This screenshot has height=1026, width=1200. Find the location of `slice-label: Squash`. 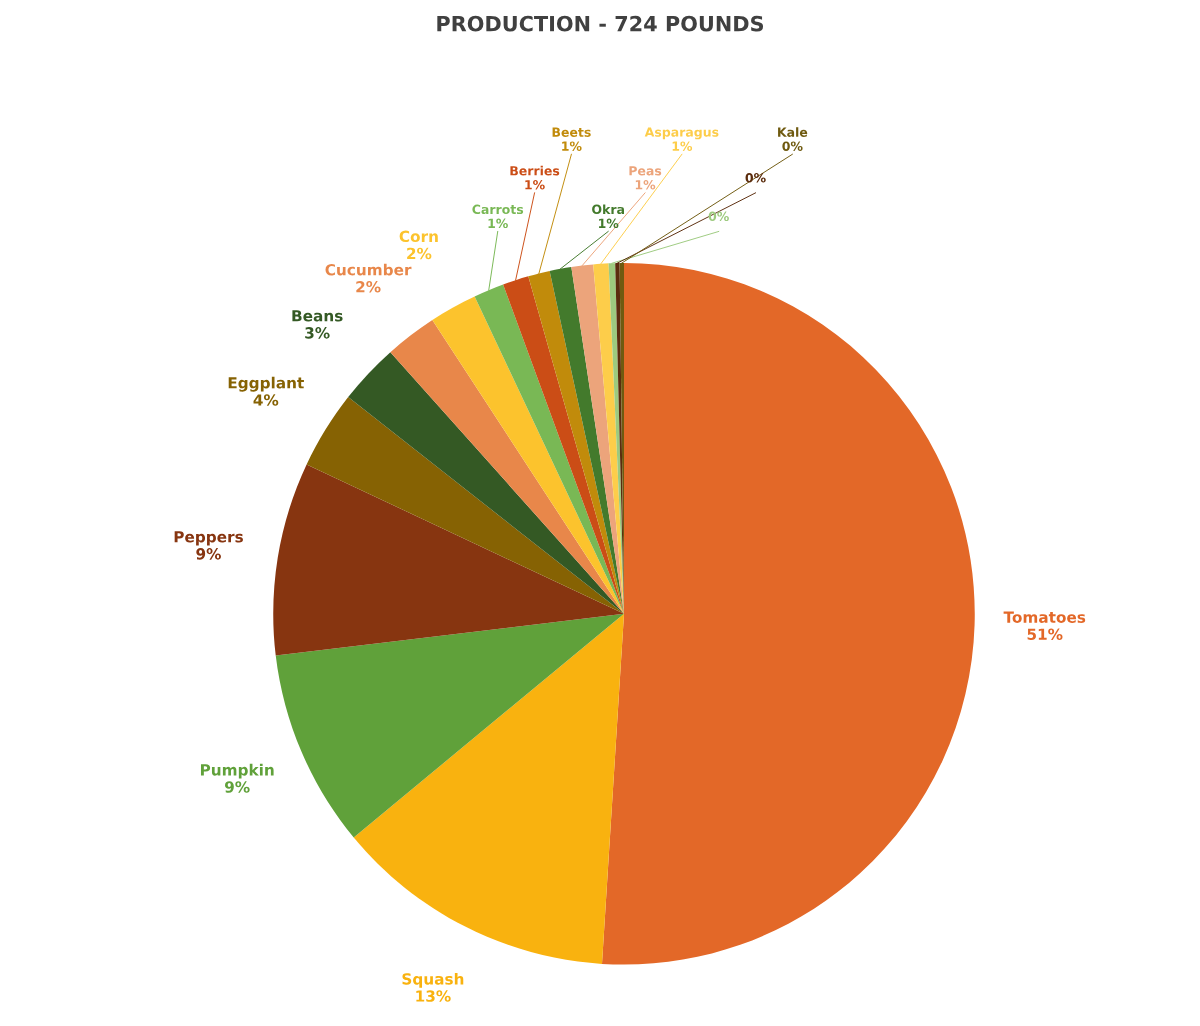

slice-label: Squash is located at coordinates (433, 980).